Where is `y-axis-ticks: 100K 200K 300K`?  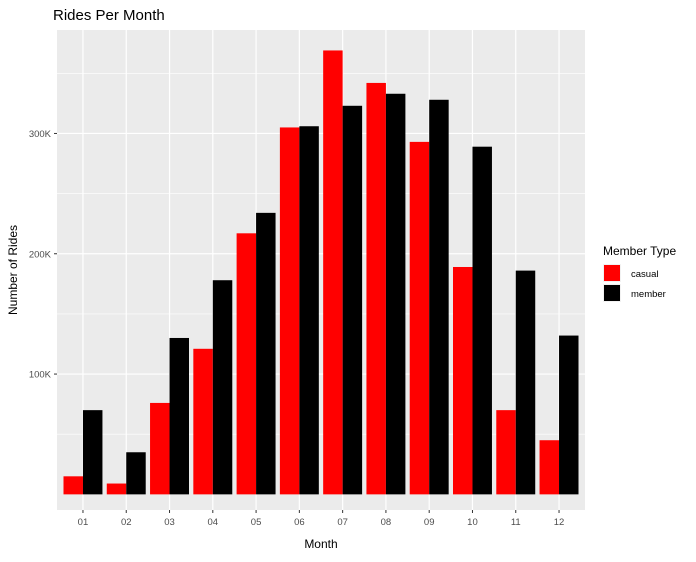 y-axis-ticks: 100K 200K 300K is located at coordinates (43, 255).